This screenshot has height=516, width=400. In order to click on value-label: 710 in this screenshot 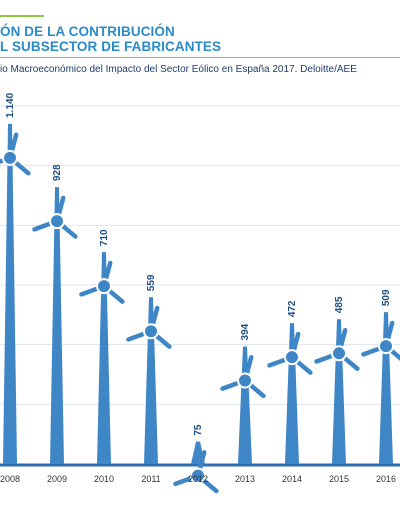, I will do `click(104, 237)`.